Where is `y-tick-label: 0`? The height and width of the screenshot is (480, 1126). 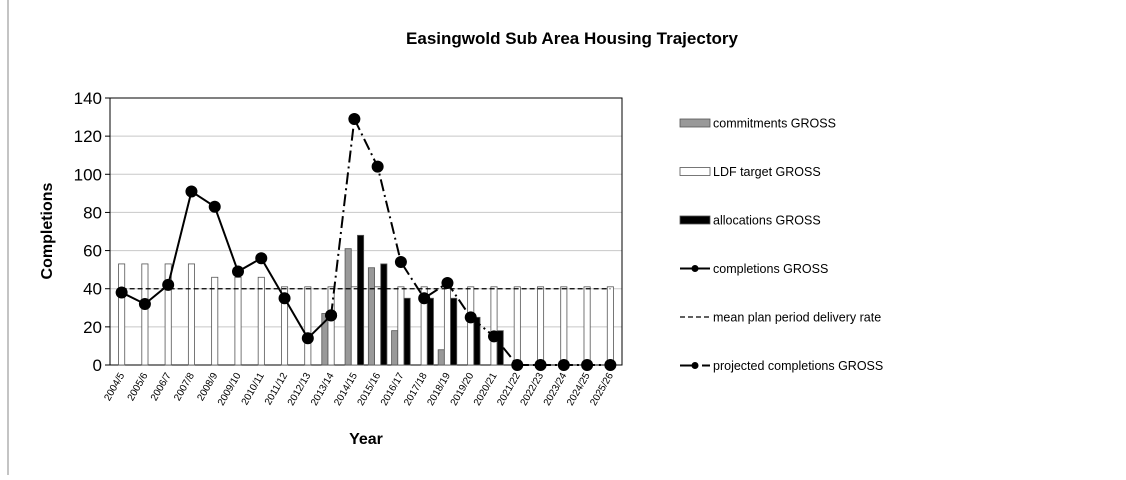 y-tick-label: 0 is located at coordinates (97, 365).